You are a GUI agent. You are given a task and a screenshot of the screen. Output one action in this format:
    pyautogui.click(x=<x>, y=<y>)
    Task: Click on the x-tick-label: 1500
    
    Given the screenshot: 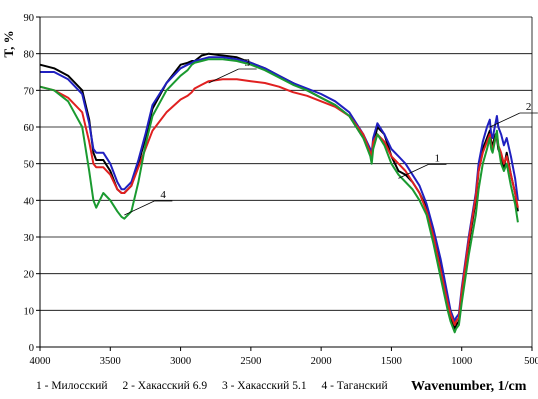 What is the action you would take?
    pyautogui.click(x=391, y=361)
    